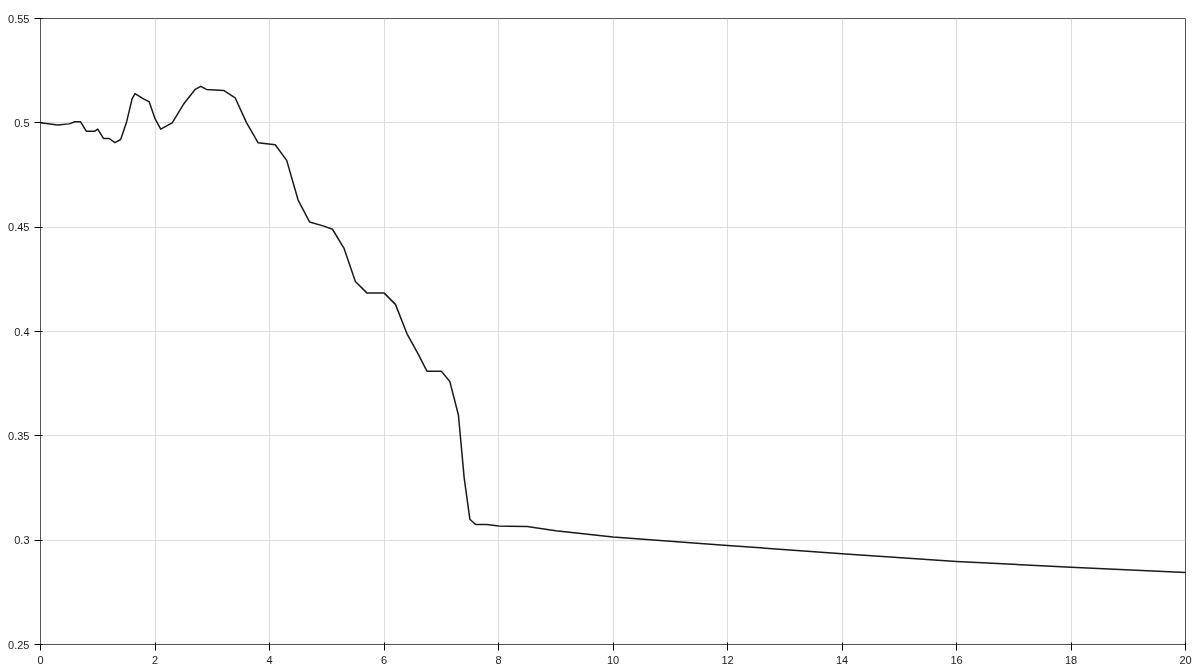  Describe the element at coordinates (727, 659) in the screenshot. I see `x-tick-label: 12` at that location.